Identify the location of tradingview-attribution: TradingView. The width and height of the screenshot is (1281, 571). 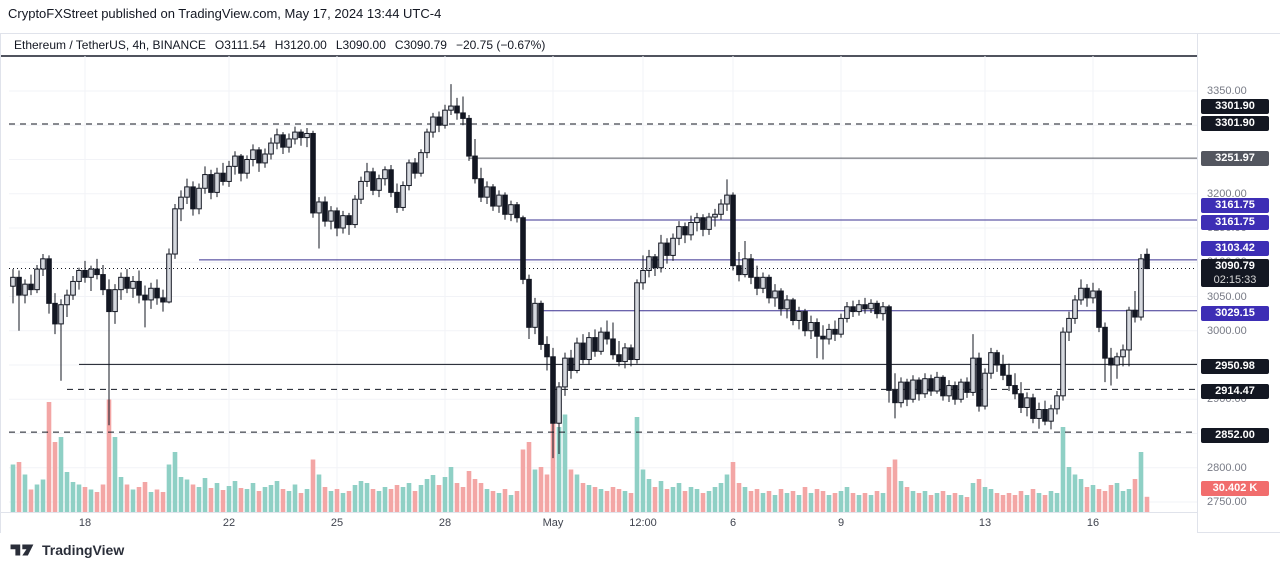
(67, 550).